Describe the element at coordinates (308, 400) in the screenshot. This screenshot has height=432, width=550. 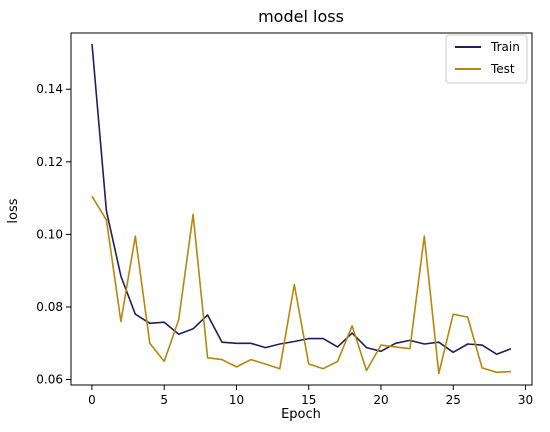
I see `x-tick-label: 15` at that location.